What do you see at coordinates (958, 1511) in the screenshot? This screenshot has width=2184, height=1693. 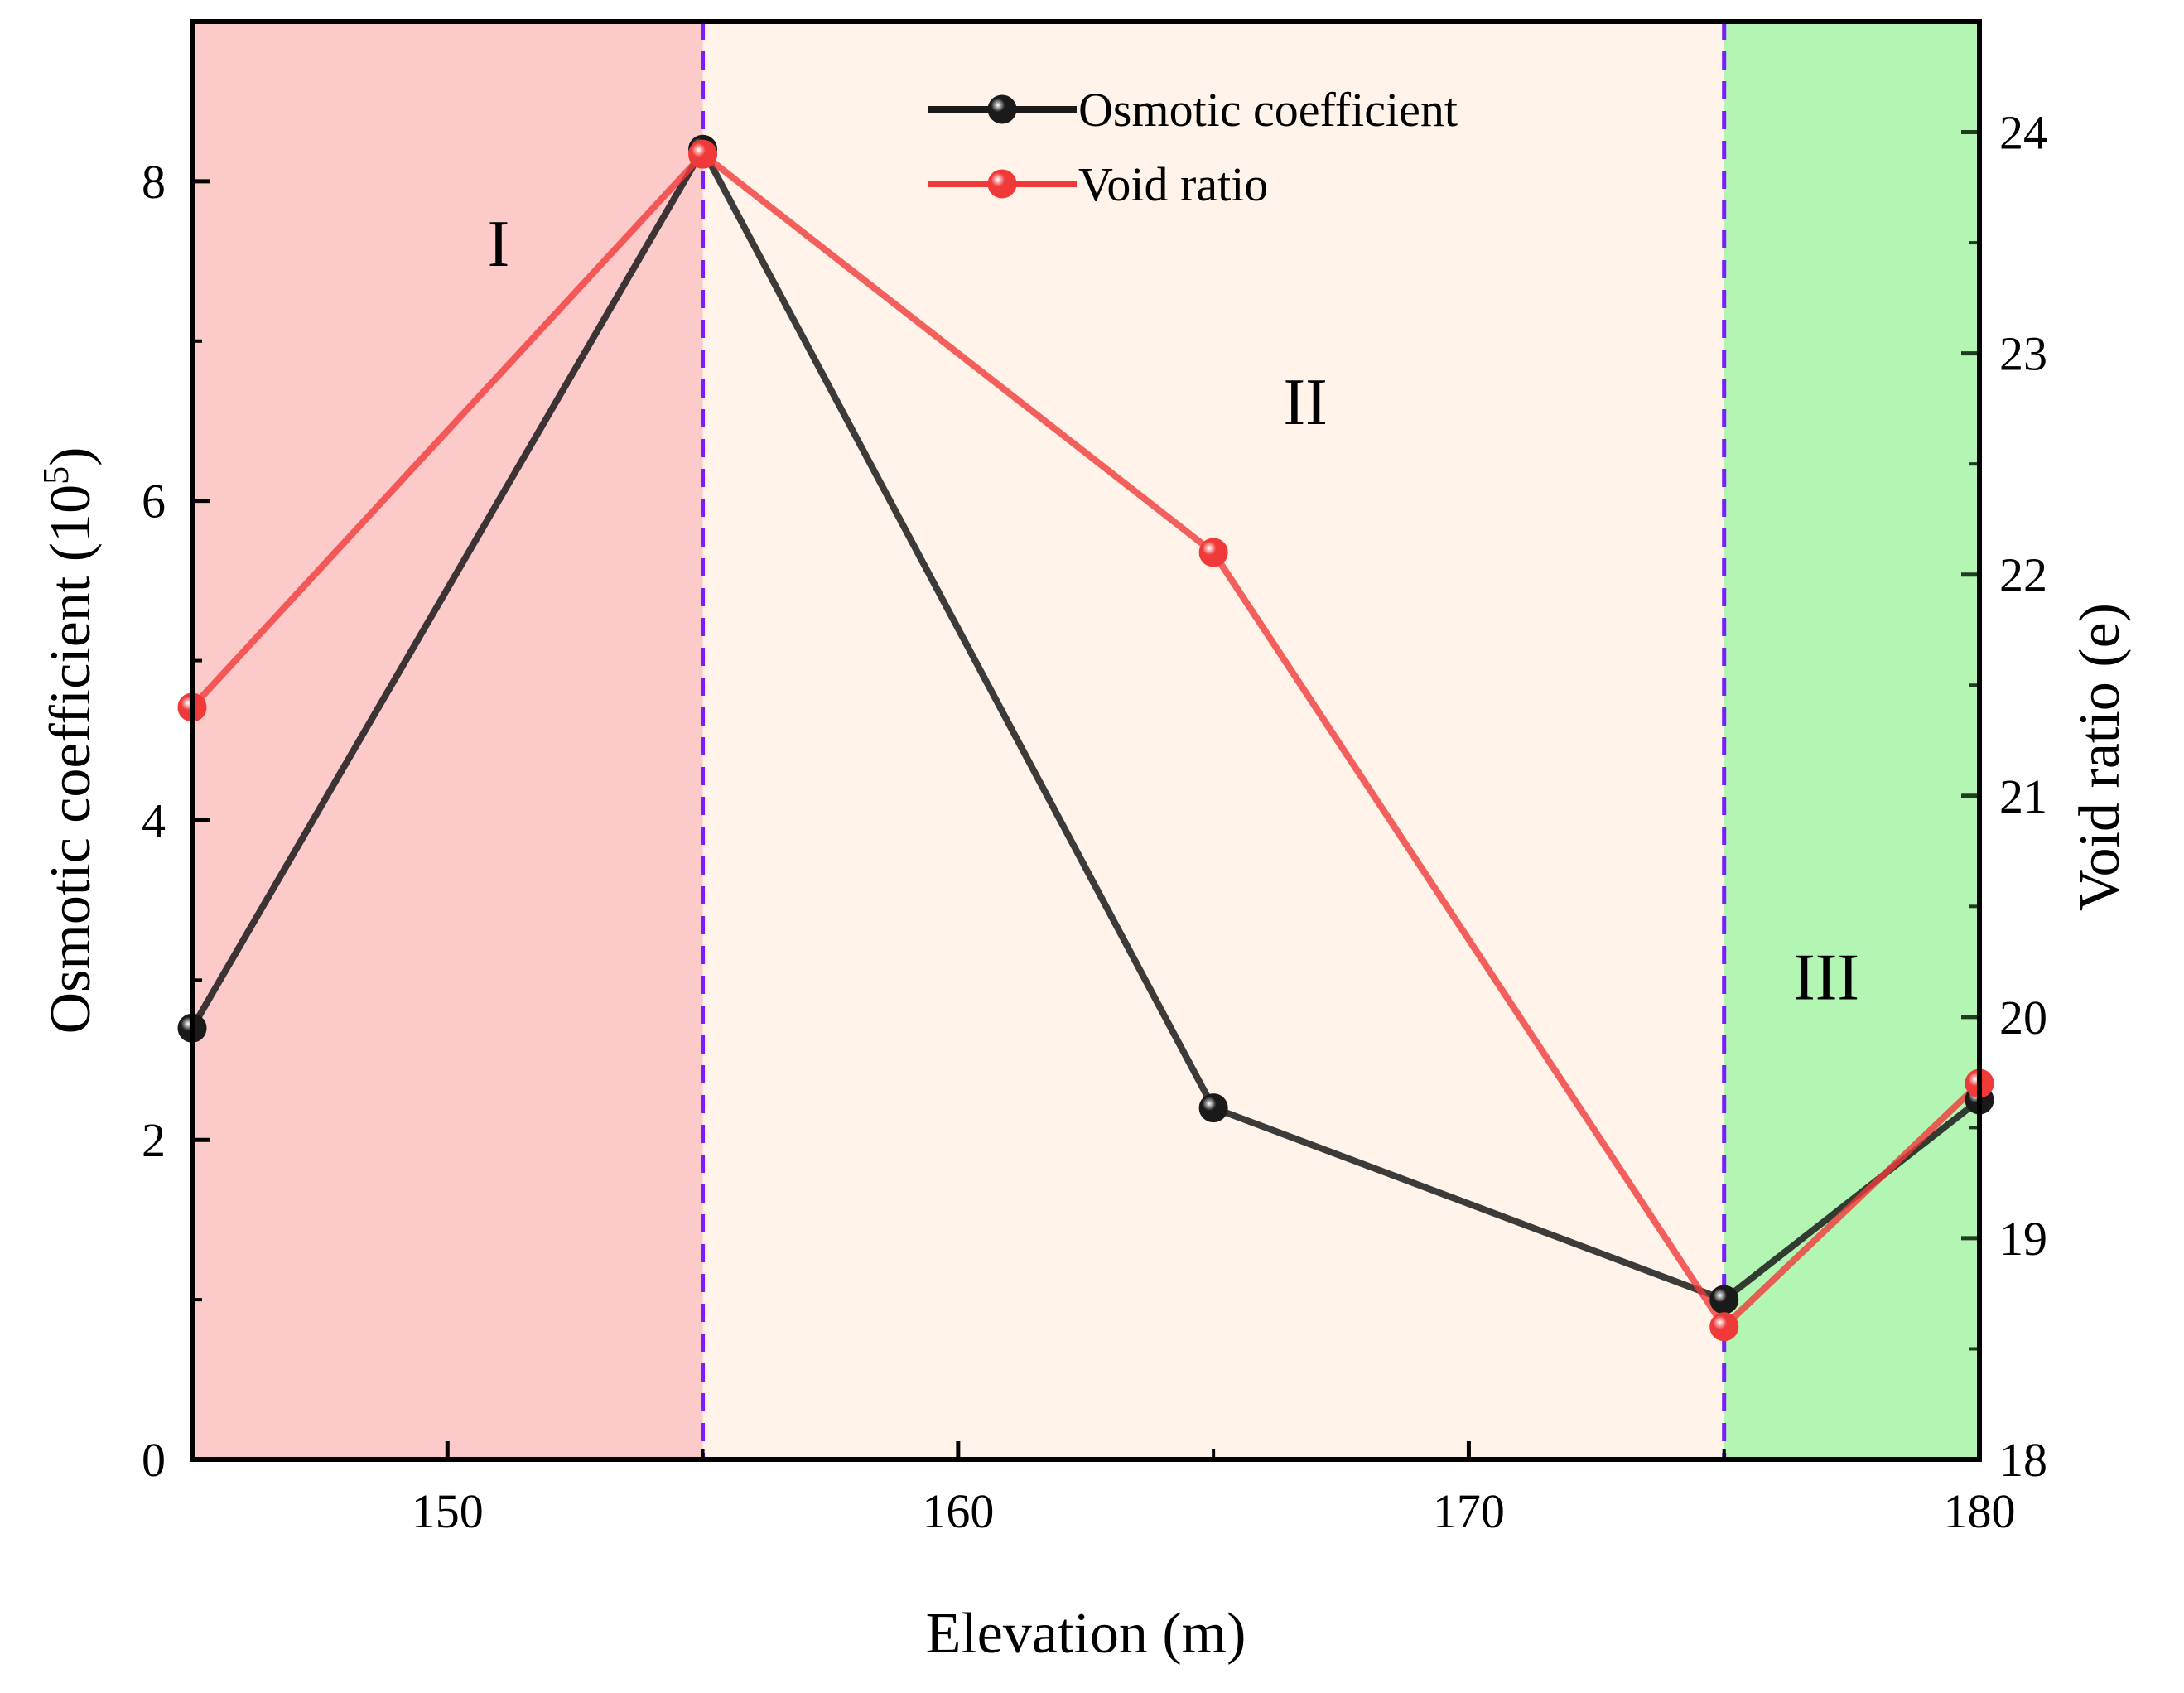 I see `x-tick-label: 160` at bounding box center [958, 1511].